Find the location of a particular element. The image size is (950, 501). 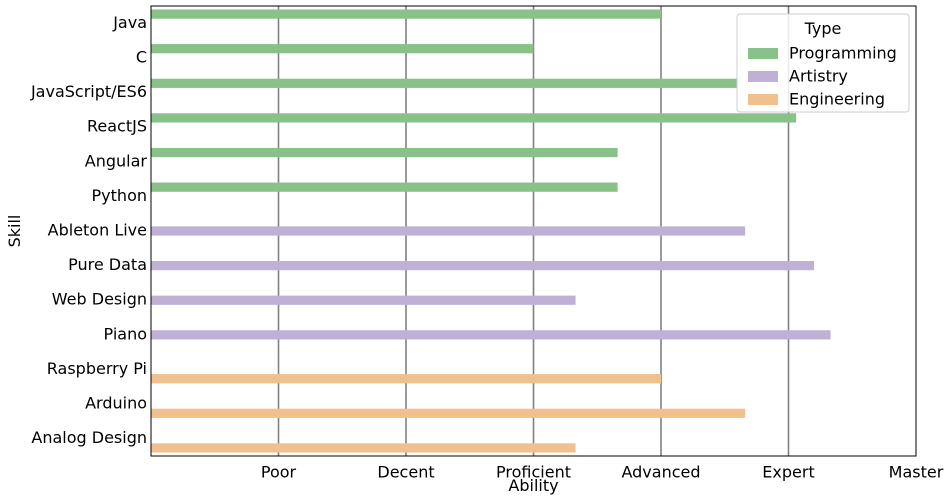

y-tick-label: Arduino is located at coordinates (116, 403).